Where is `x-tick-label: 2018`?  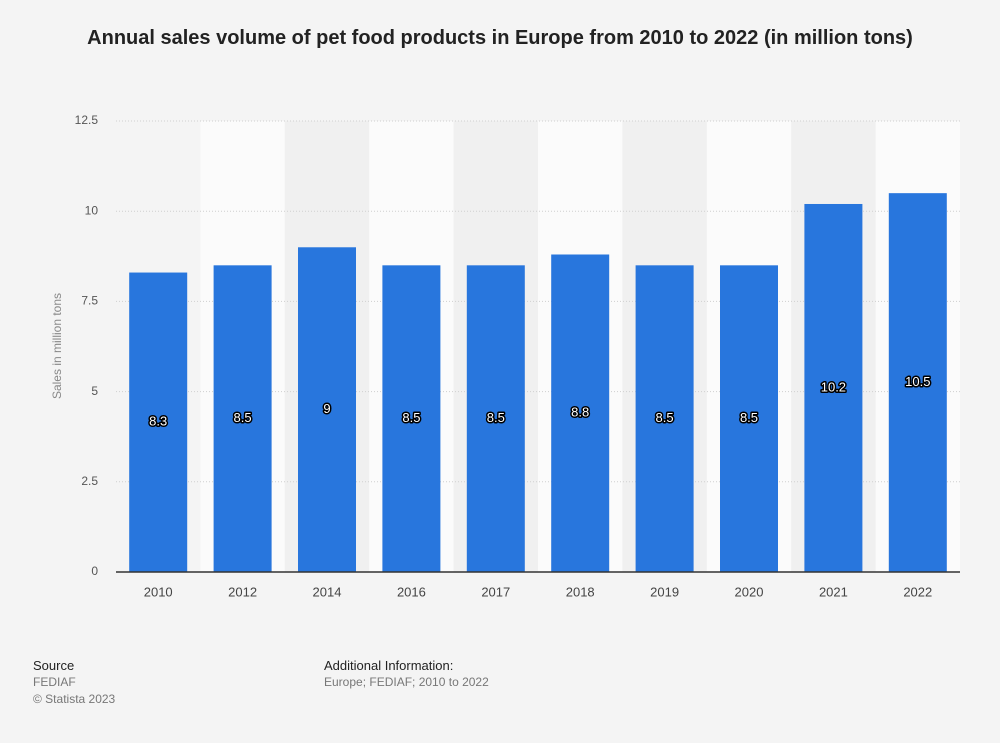 x-tick-label: 2018 is located at coordinates (580, 591).